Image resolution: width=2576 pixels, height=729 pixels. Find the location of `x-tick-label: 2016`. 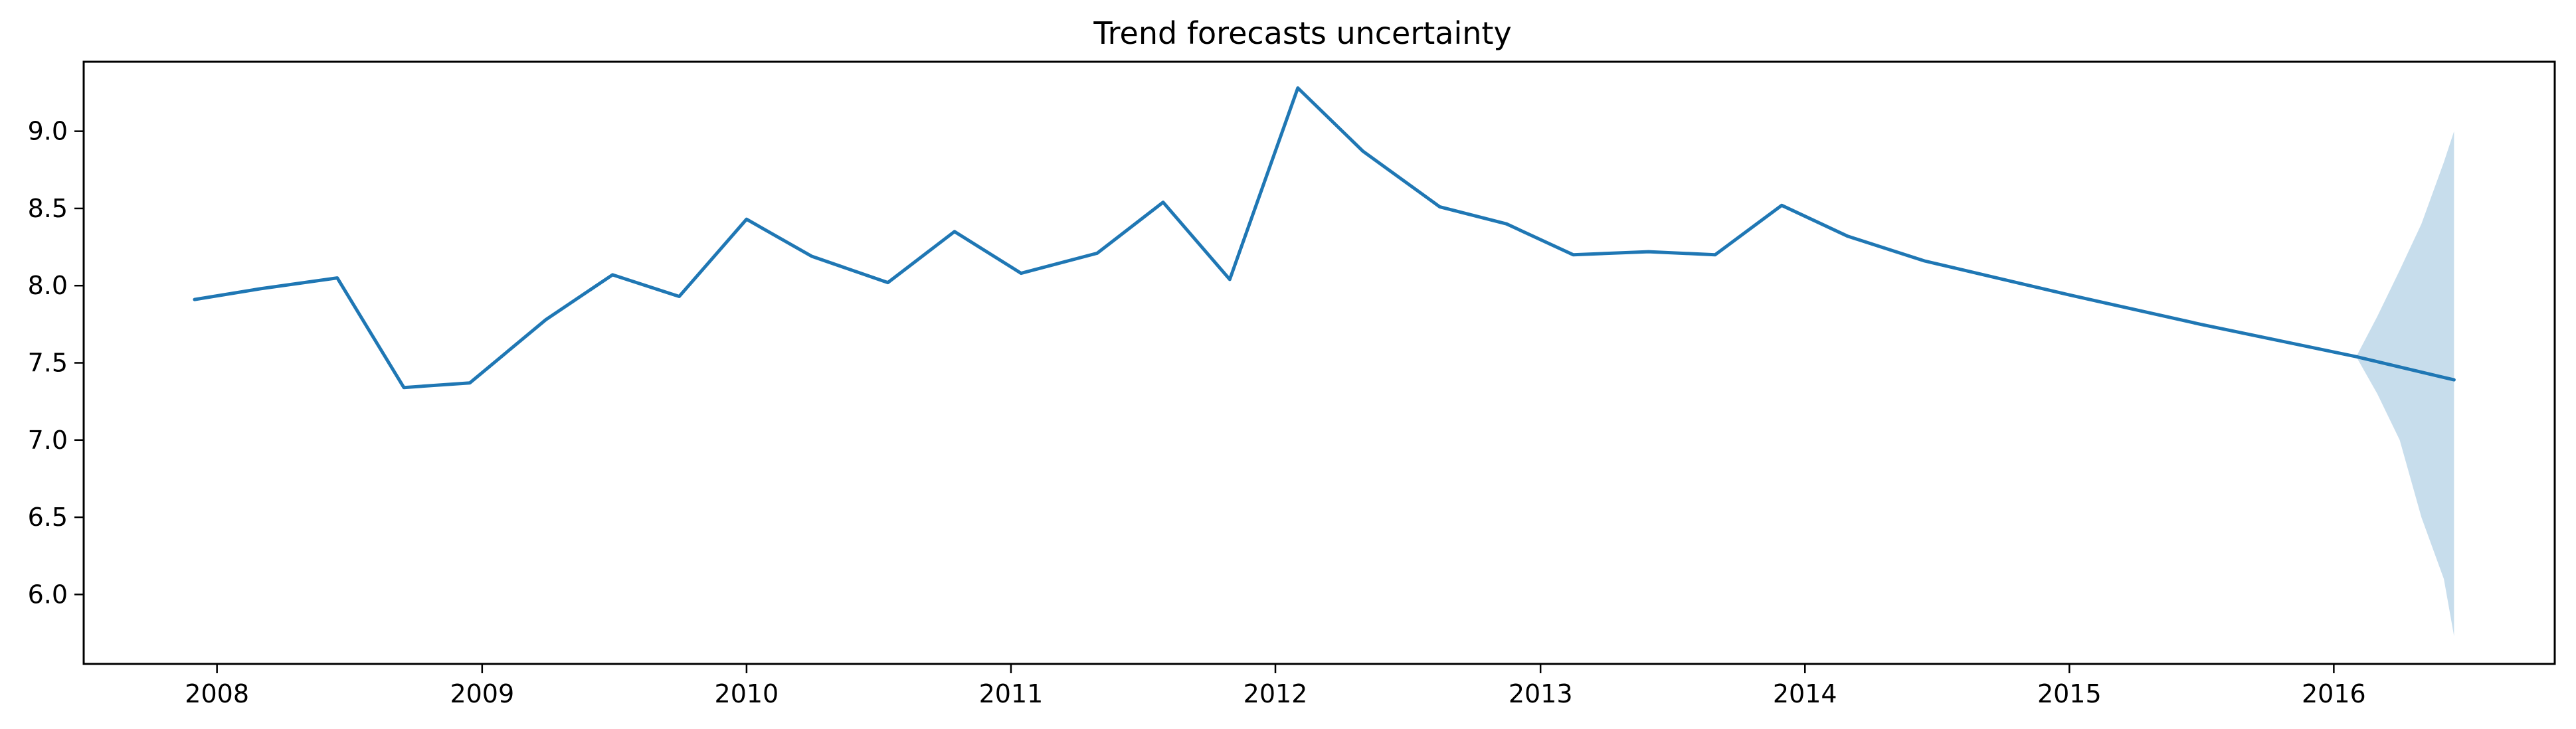

x-tick-label: 2016 is located at coordinates (2334, 693).